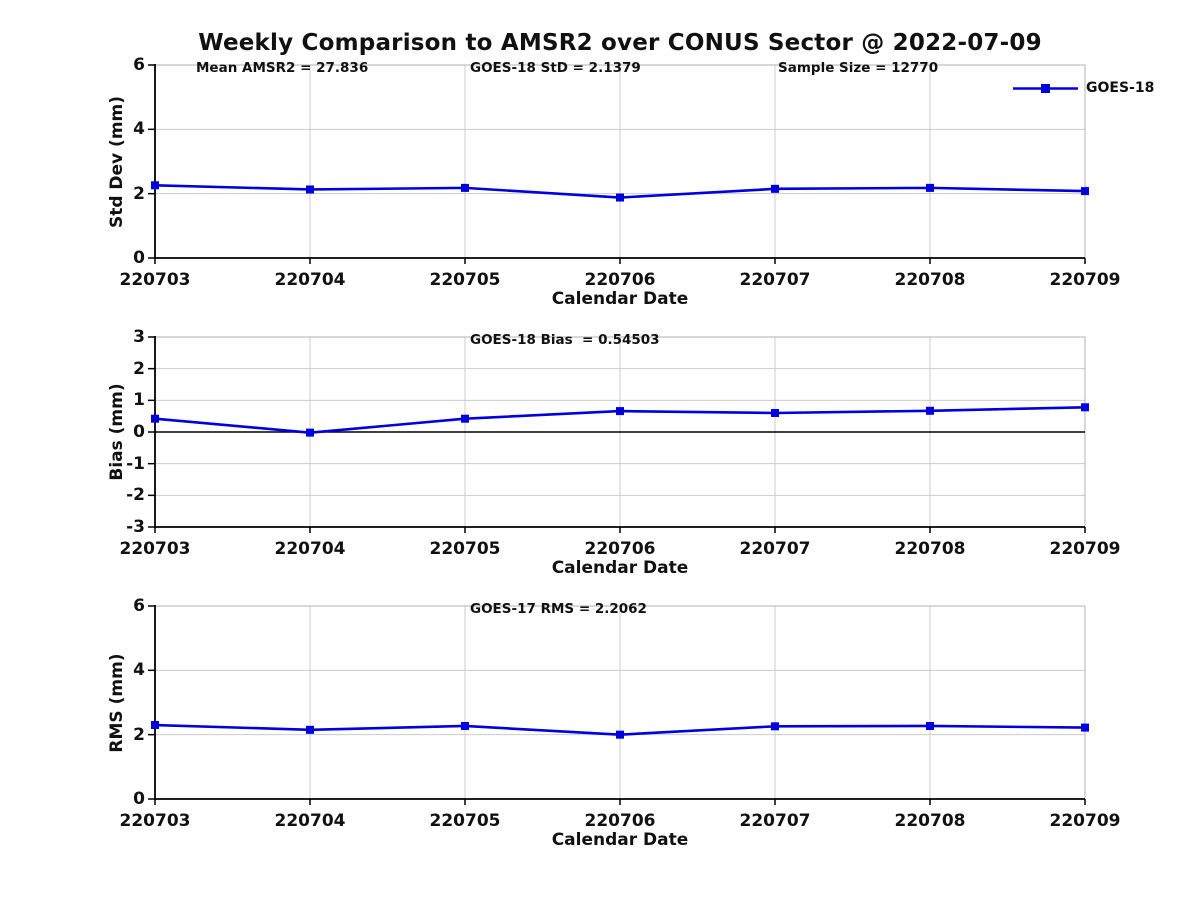 This screenshot has height=900, width=1200. Describe the element at coordinates (1120, 88) in the screenshot. I see `legend-label: GOES-18` at that location.